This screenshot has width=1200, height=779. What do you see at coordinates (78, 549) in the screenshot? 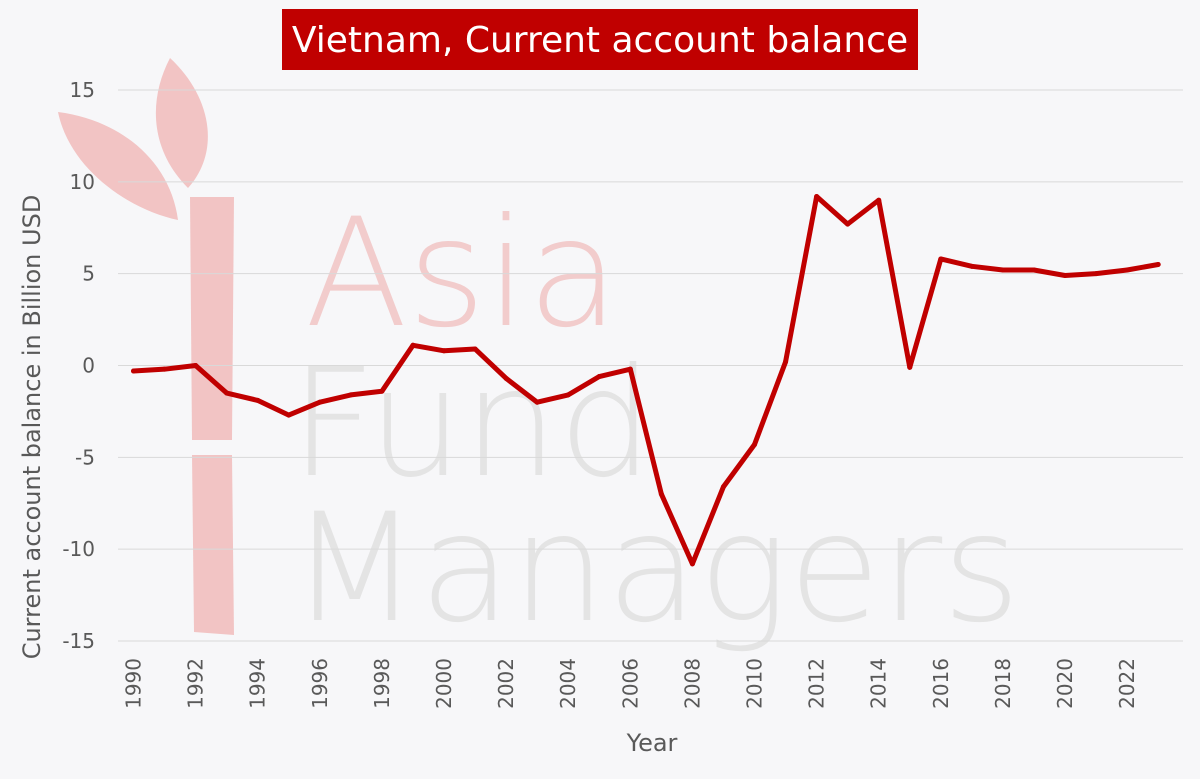
I see `y-tick-label: -10` at bounding box center [78, 549].